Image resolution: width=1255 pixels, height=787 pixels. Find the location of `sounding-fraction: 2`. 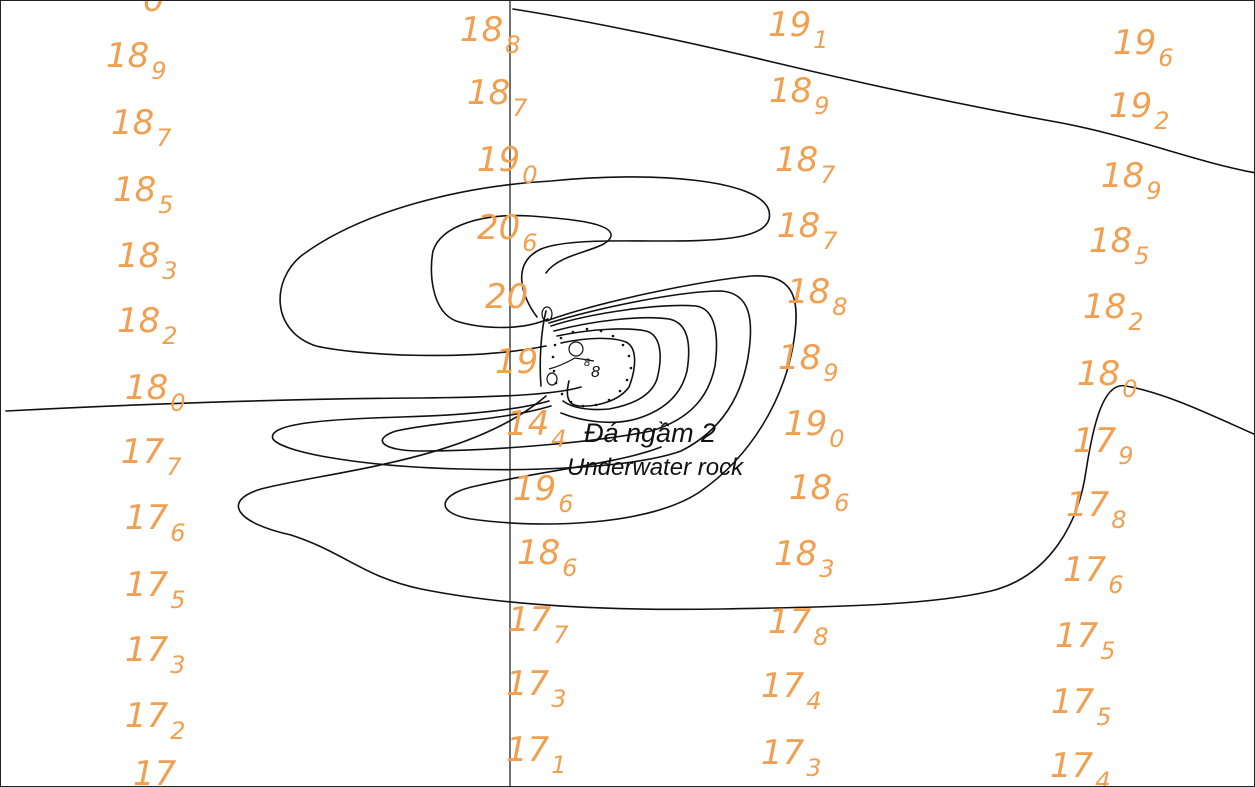

sounding-fraction: 2 is located at coordinates (169, 336).